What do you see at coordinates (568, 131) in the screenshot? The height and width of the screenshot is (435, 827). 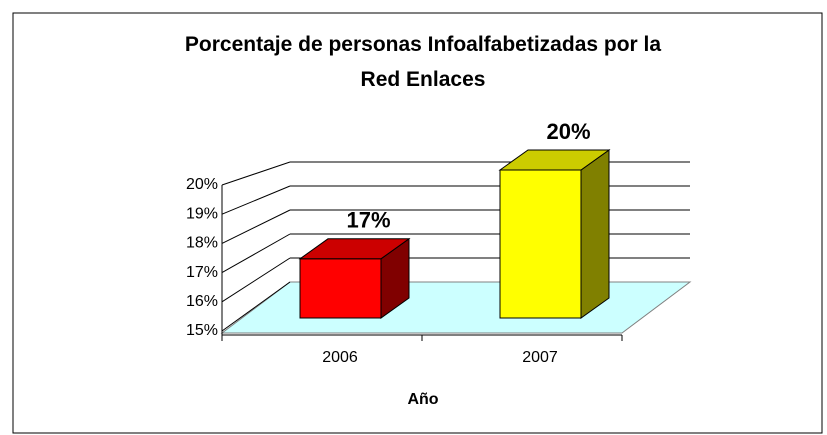 I see `data-label: 20%` at bounding box center [568, 131].